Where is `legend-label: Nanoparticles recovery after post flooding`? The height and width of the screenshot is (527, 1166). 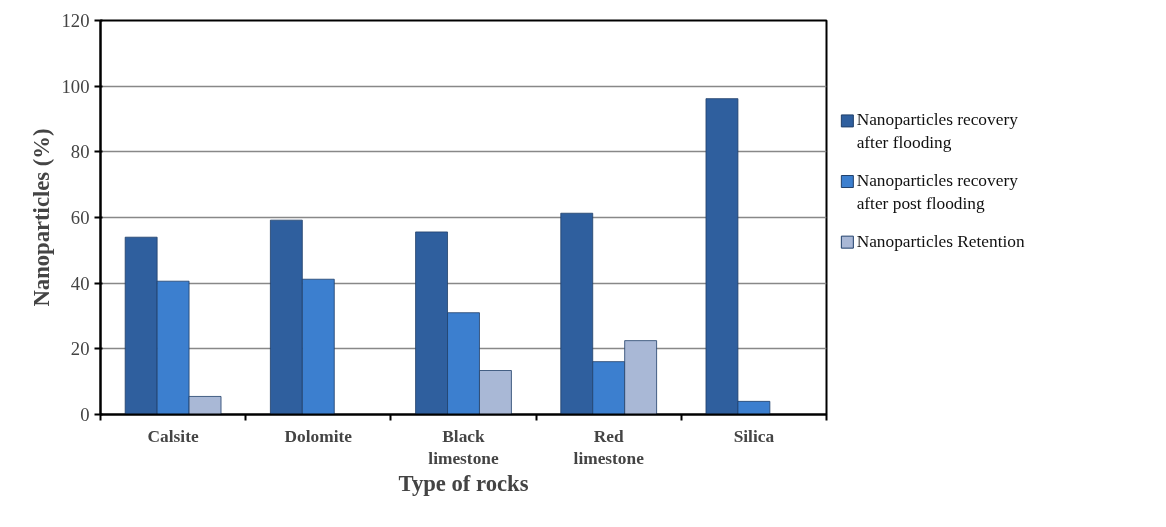 legend-label: Nanoparticles recovery after post flooding is located at coordinates (937, 192).